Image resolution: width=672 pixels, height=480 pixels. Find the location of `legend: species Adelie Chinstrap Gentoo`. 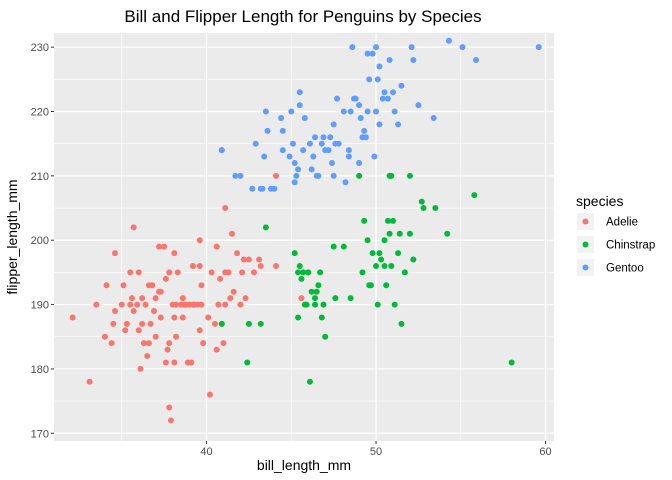

legend: species Adelie Chinstrap Gentoo is located at coordinates (615, 234).